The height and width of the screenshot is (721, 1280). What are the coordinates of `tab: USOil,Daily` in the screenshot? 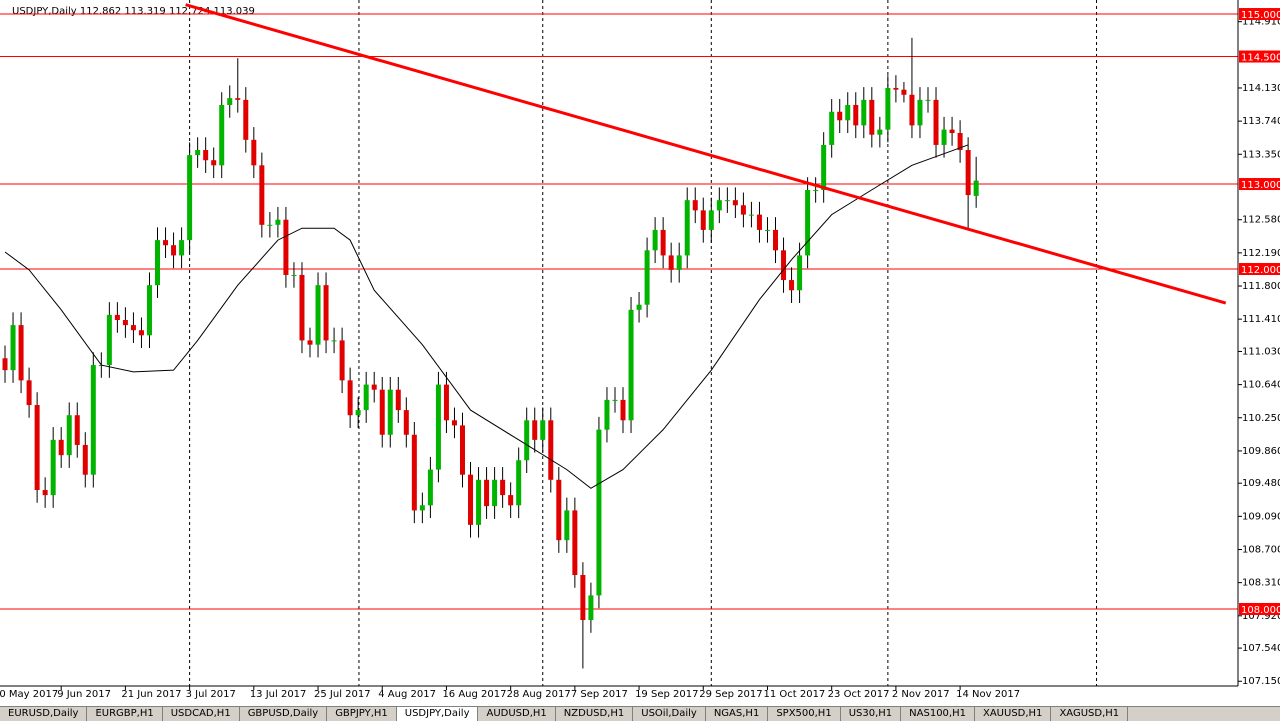 It's located at (669, 714).